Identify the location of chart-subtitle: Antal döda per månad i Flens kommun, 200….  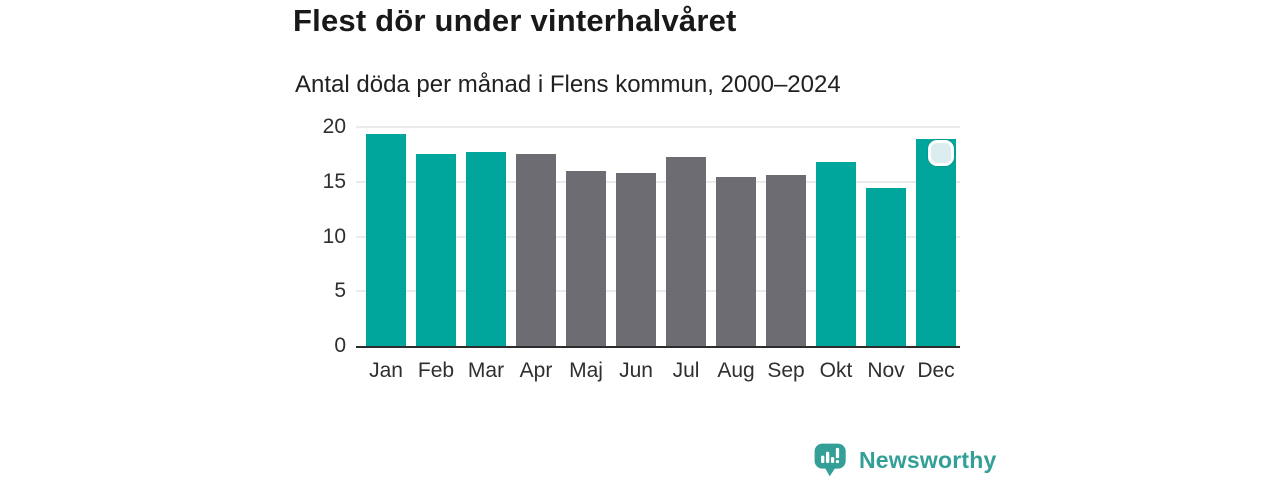
(568, 84).